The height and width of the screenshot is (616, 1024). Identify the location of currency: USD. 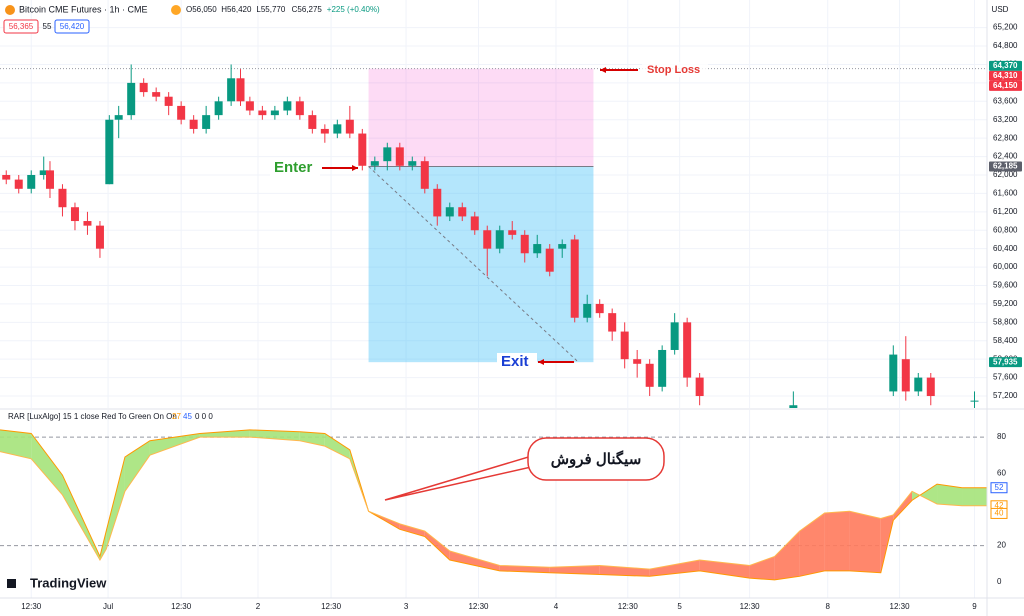
(1000, 9).